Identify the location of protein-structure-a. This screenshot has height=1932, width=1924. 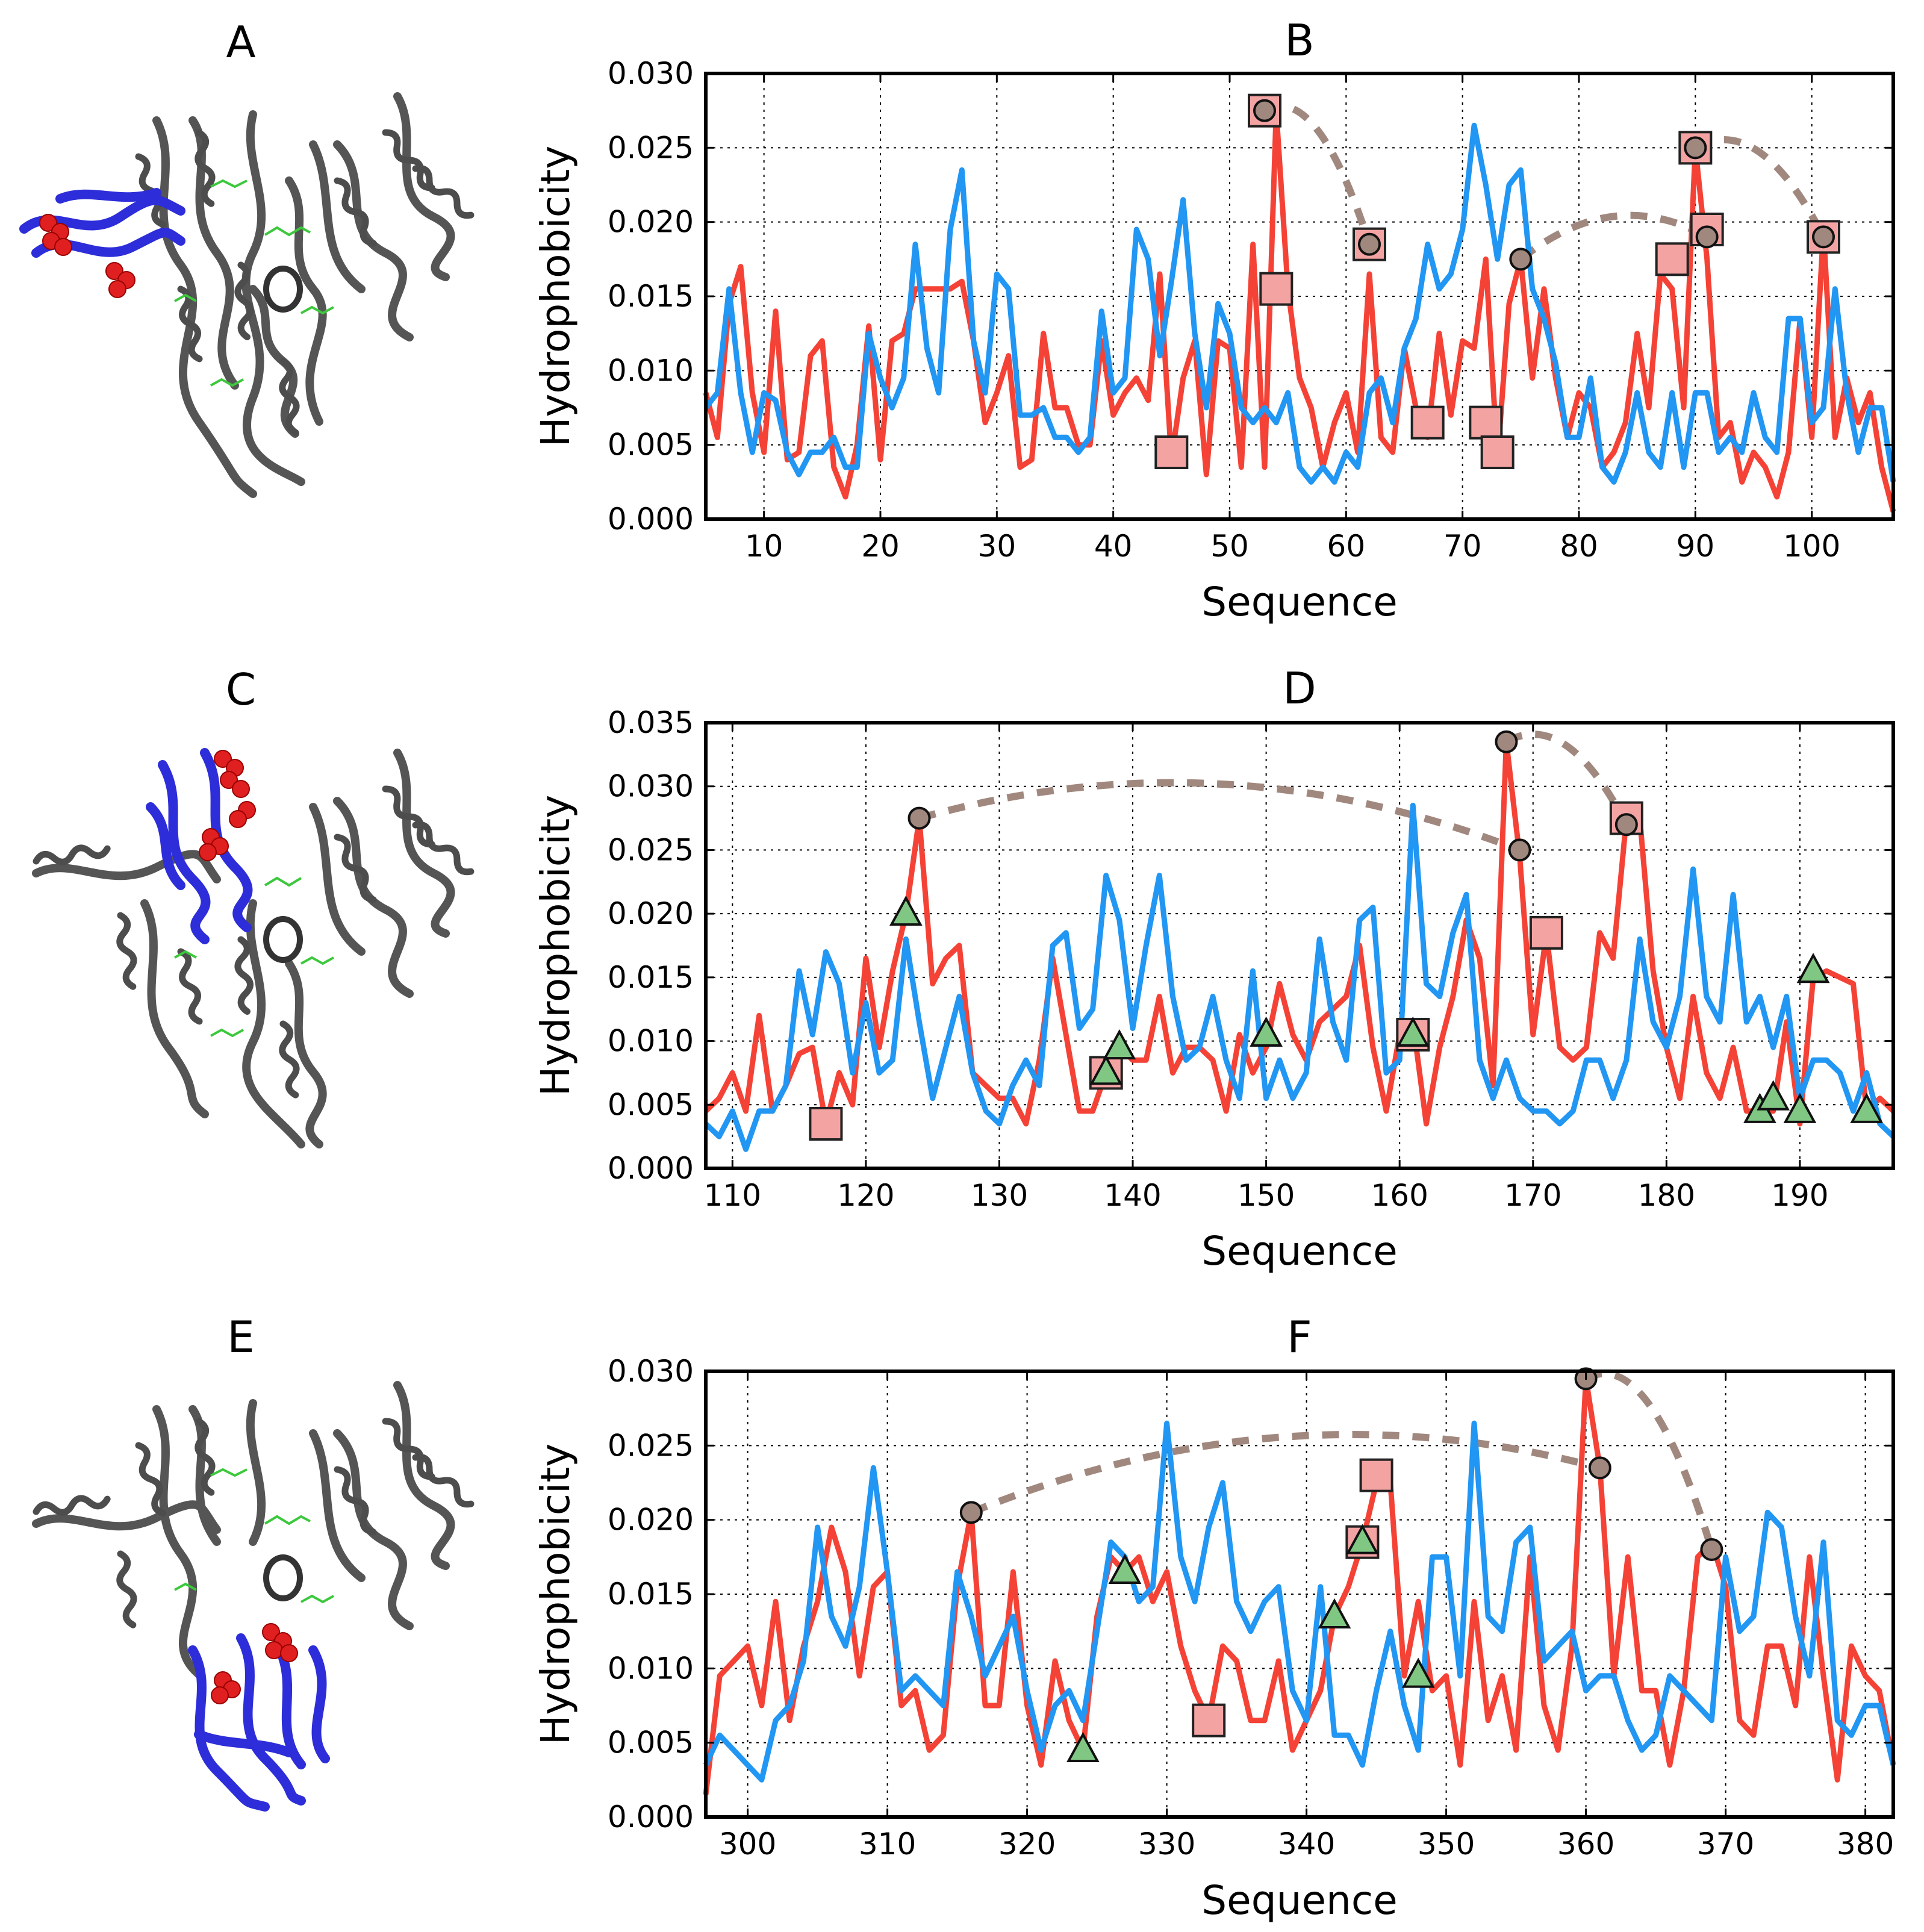
(247, 295).